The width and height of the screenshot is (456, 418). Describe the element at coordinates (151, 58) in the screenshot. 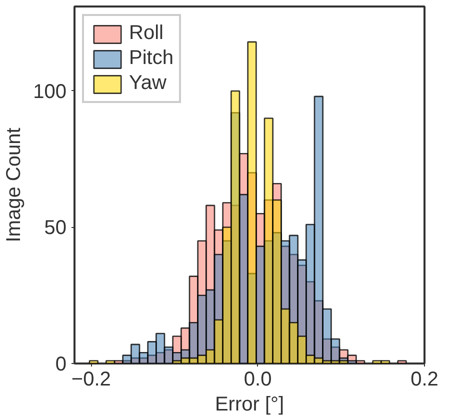

I see `legend-label: Pitch` at that location.